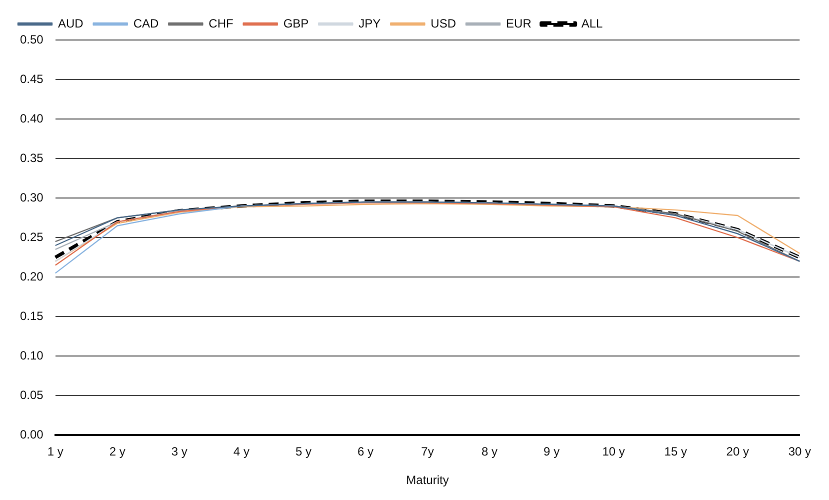 Image resolution: width=829 pixels, height=500 pixels. What do you see at coordinates (303, 451) in the screenshot?
I see `x-tick-label: 5 y` at bounding box center [303, 451].